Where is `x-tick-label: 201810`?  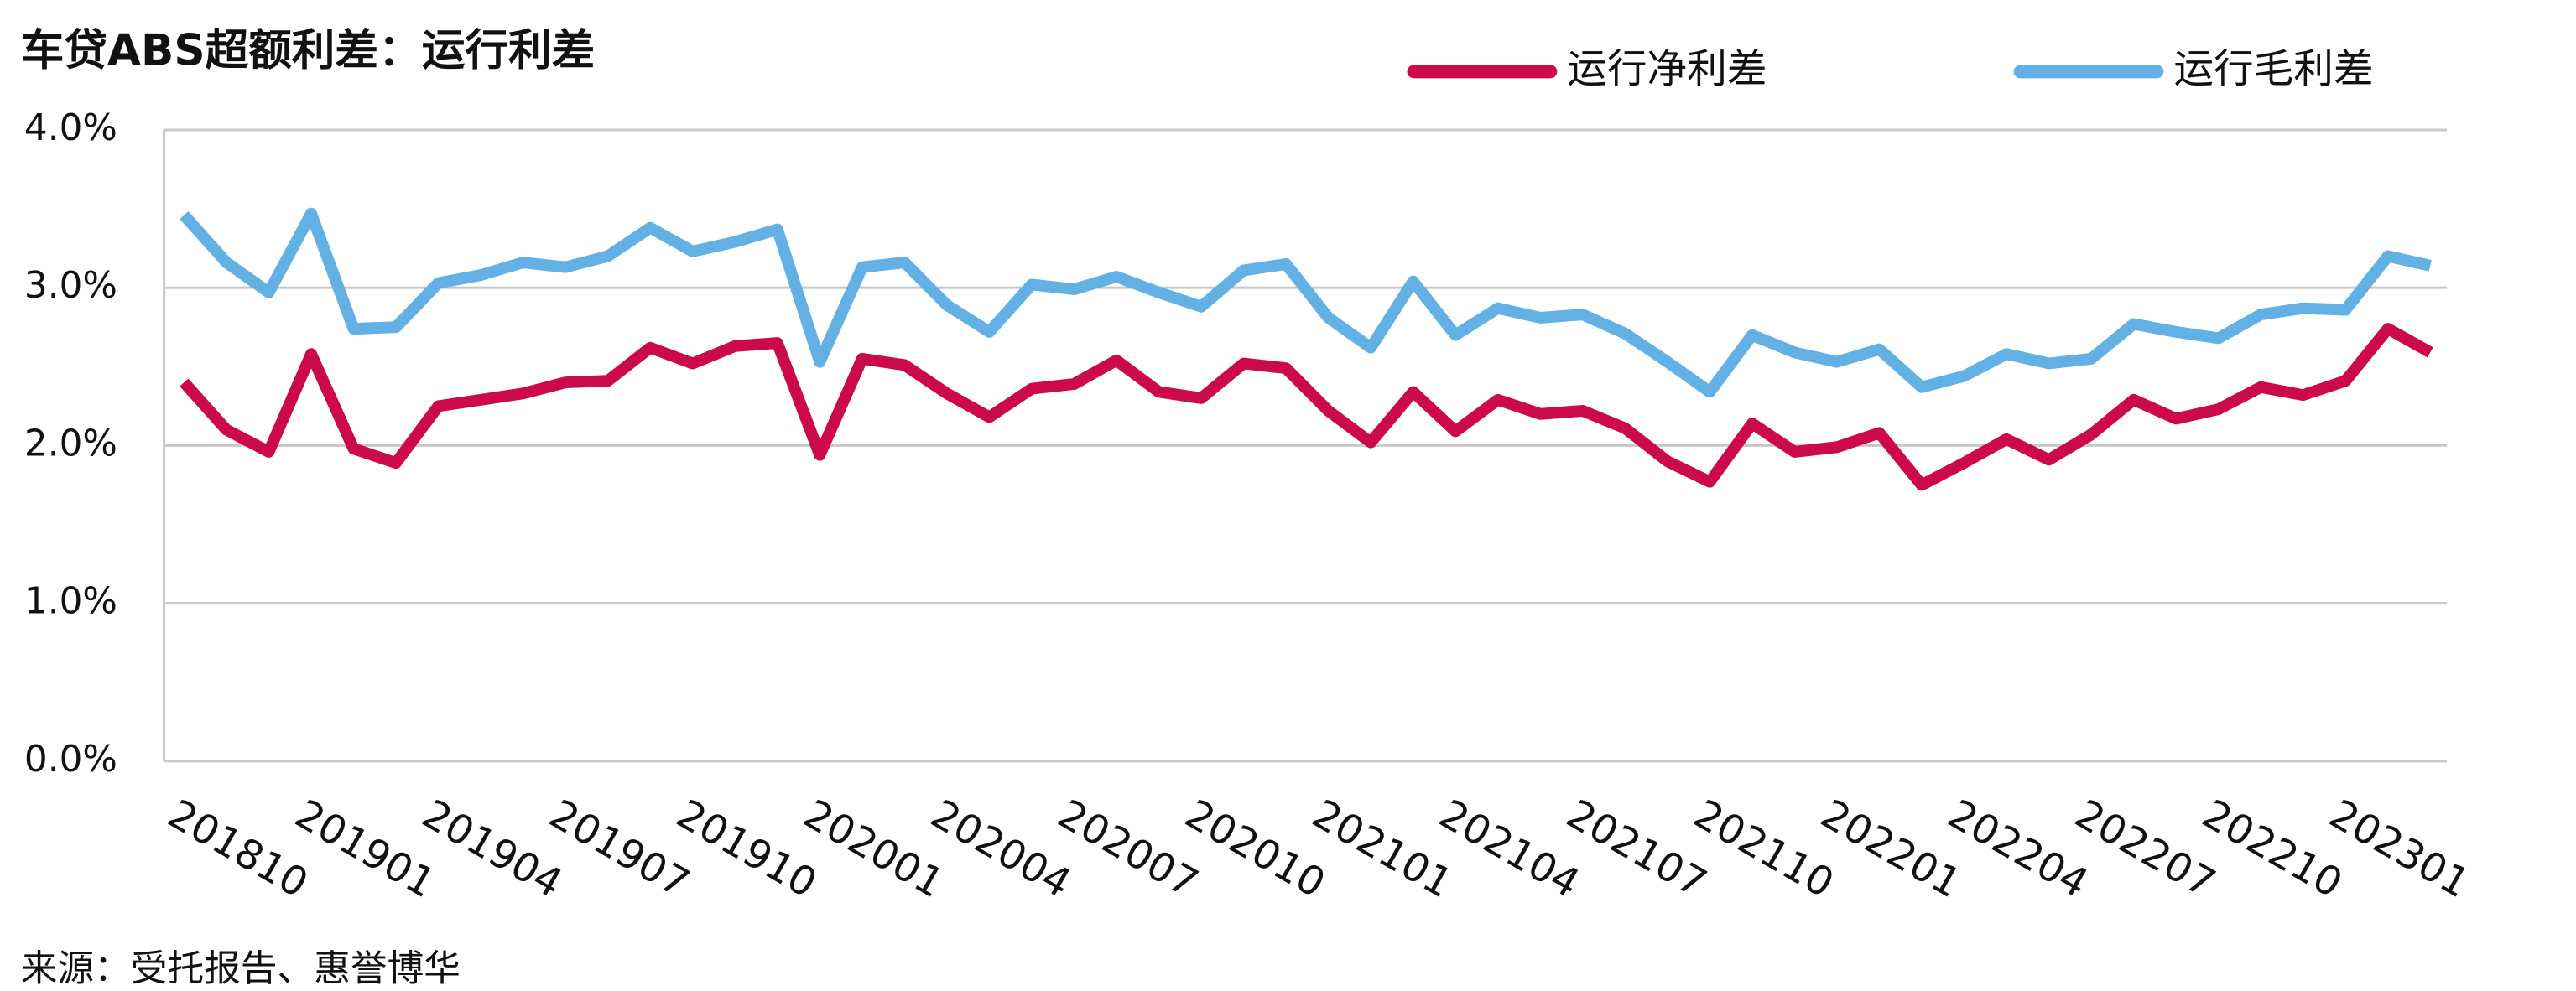
x-tick-label: 201810 is located at coordinates (237, 849).